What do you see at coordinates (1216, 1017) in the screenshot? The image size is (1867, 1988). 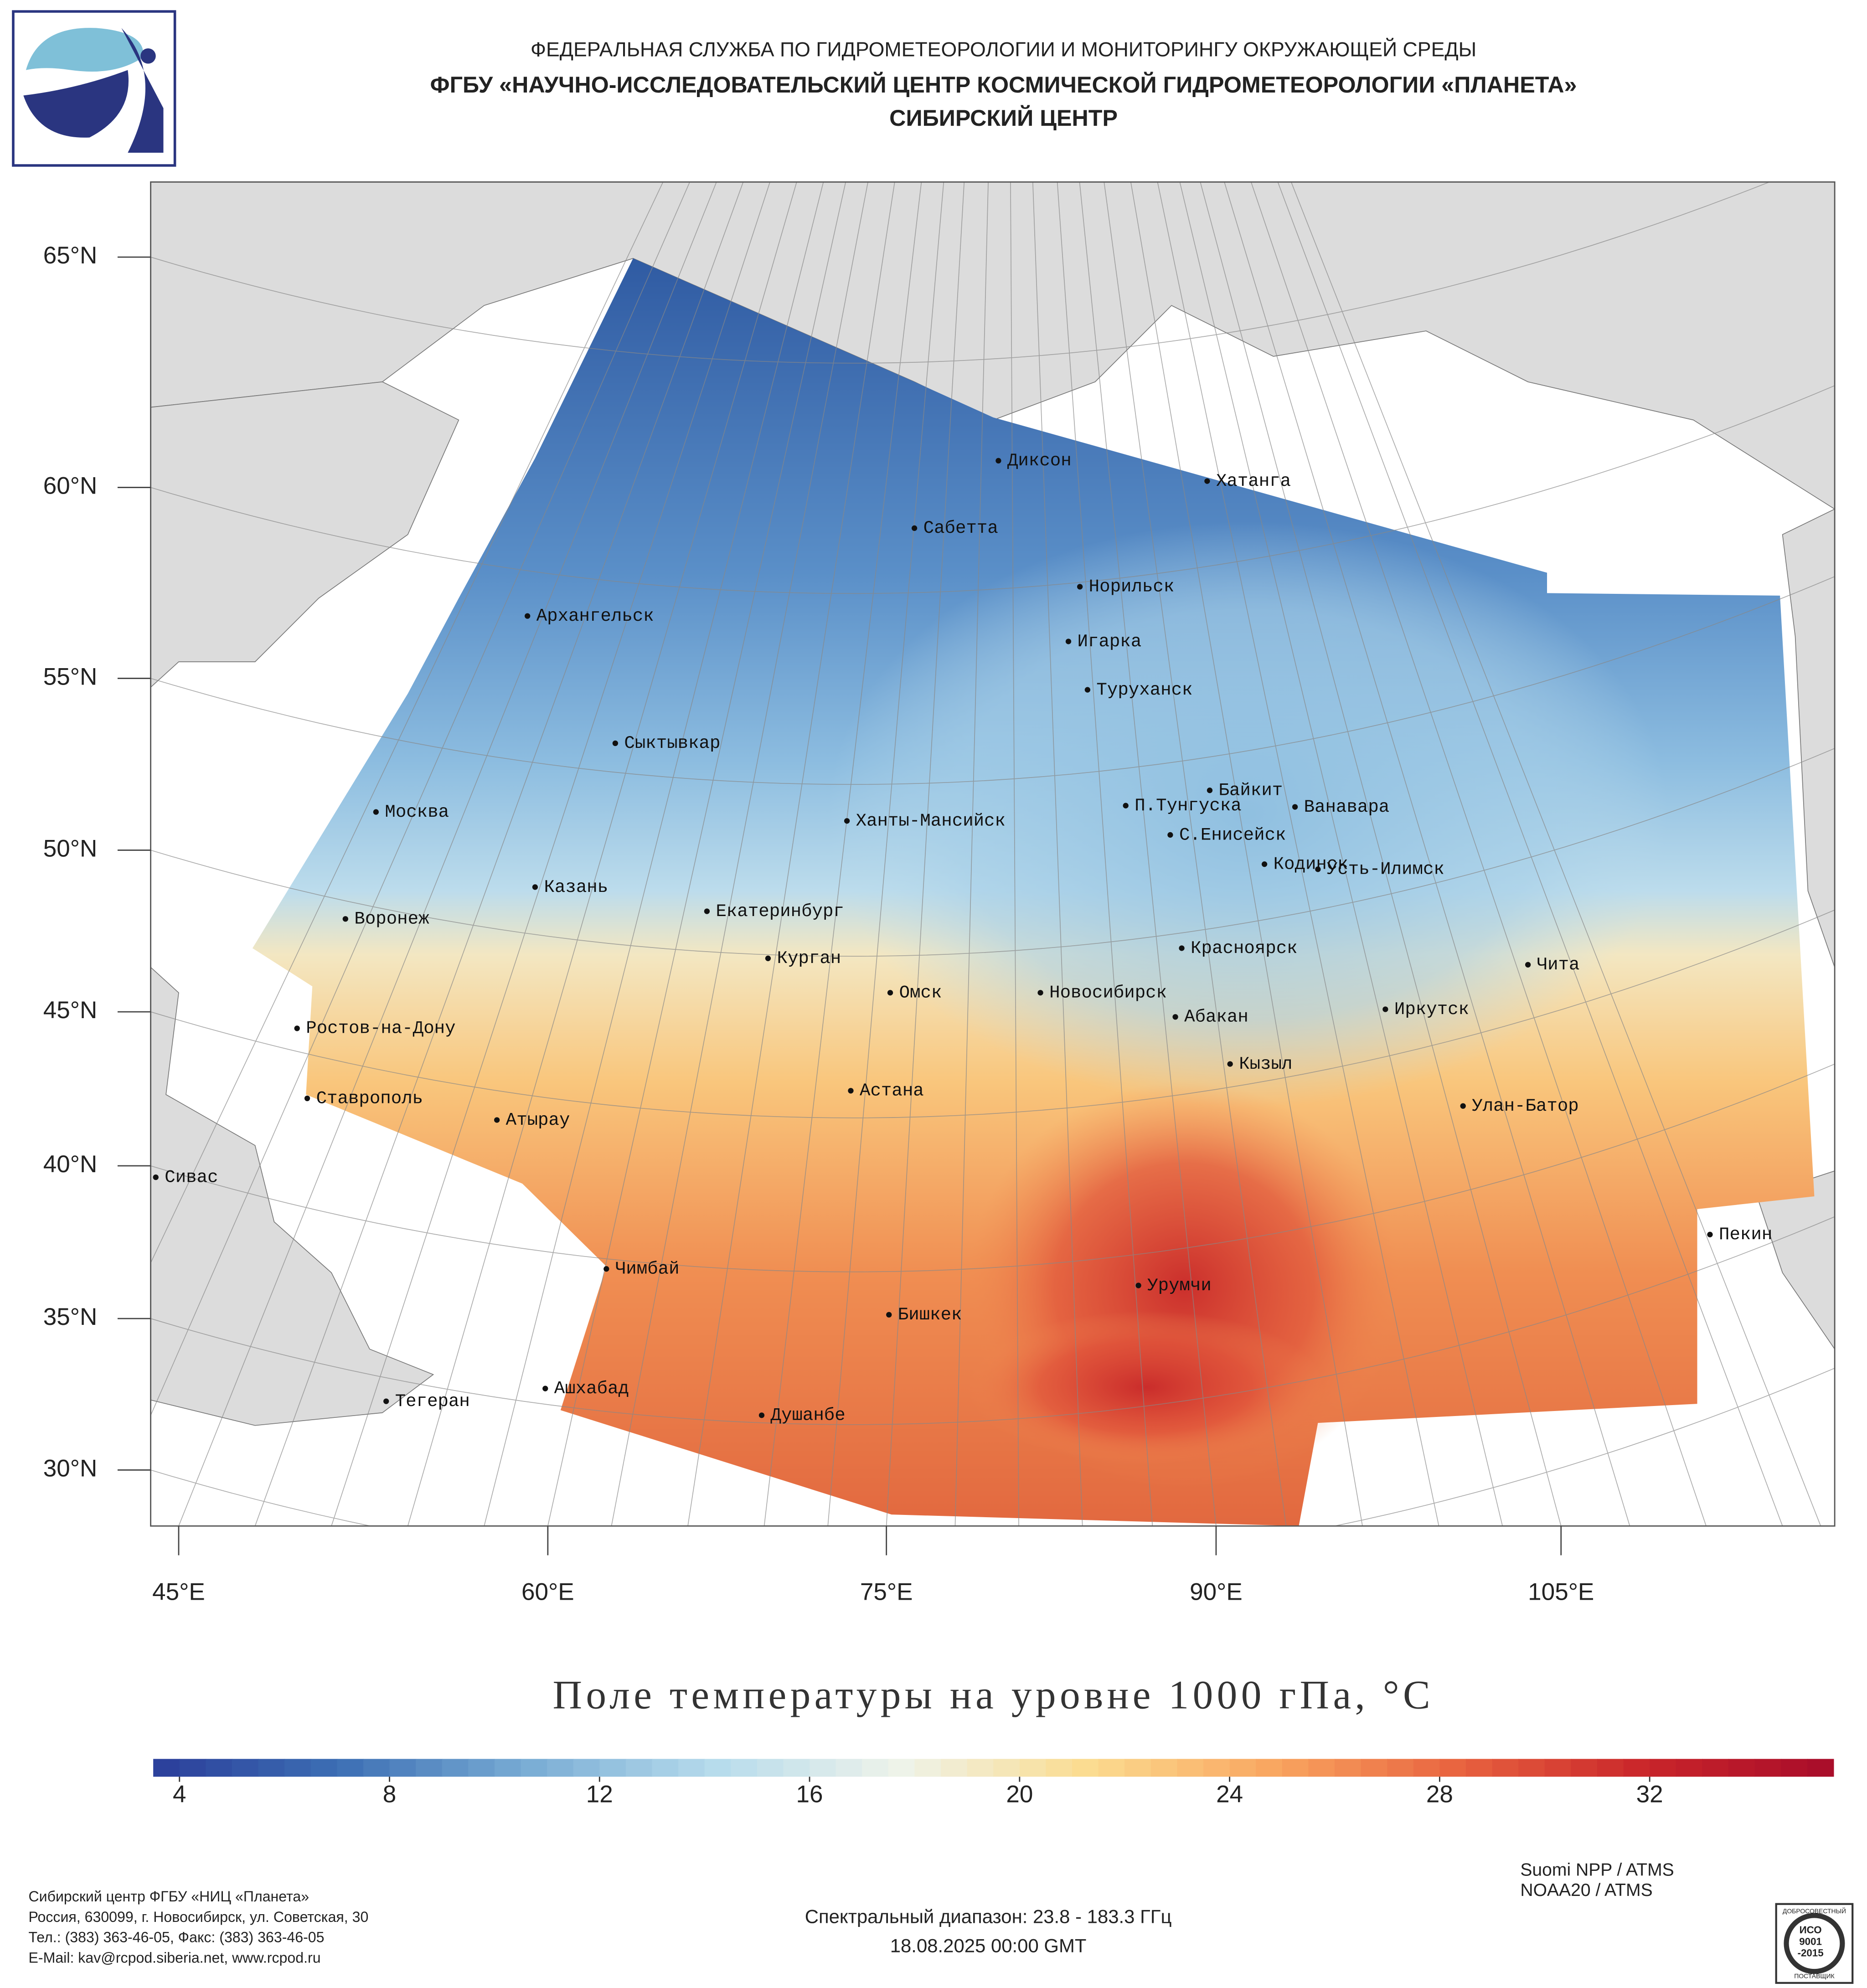 I see `city-label: Абакан` at bounding box center [1216, 1017].